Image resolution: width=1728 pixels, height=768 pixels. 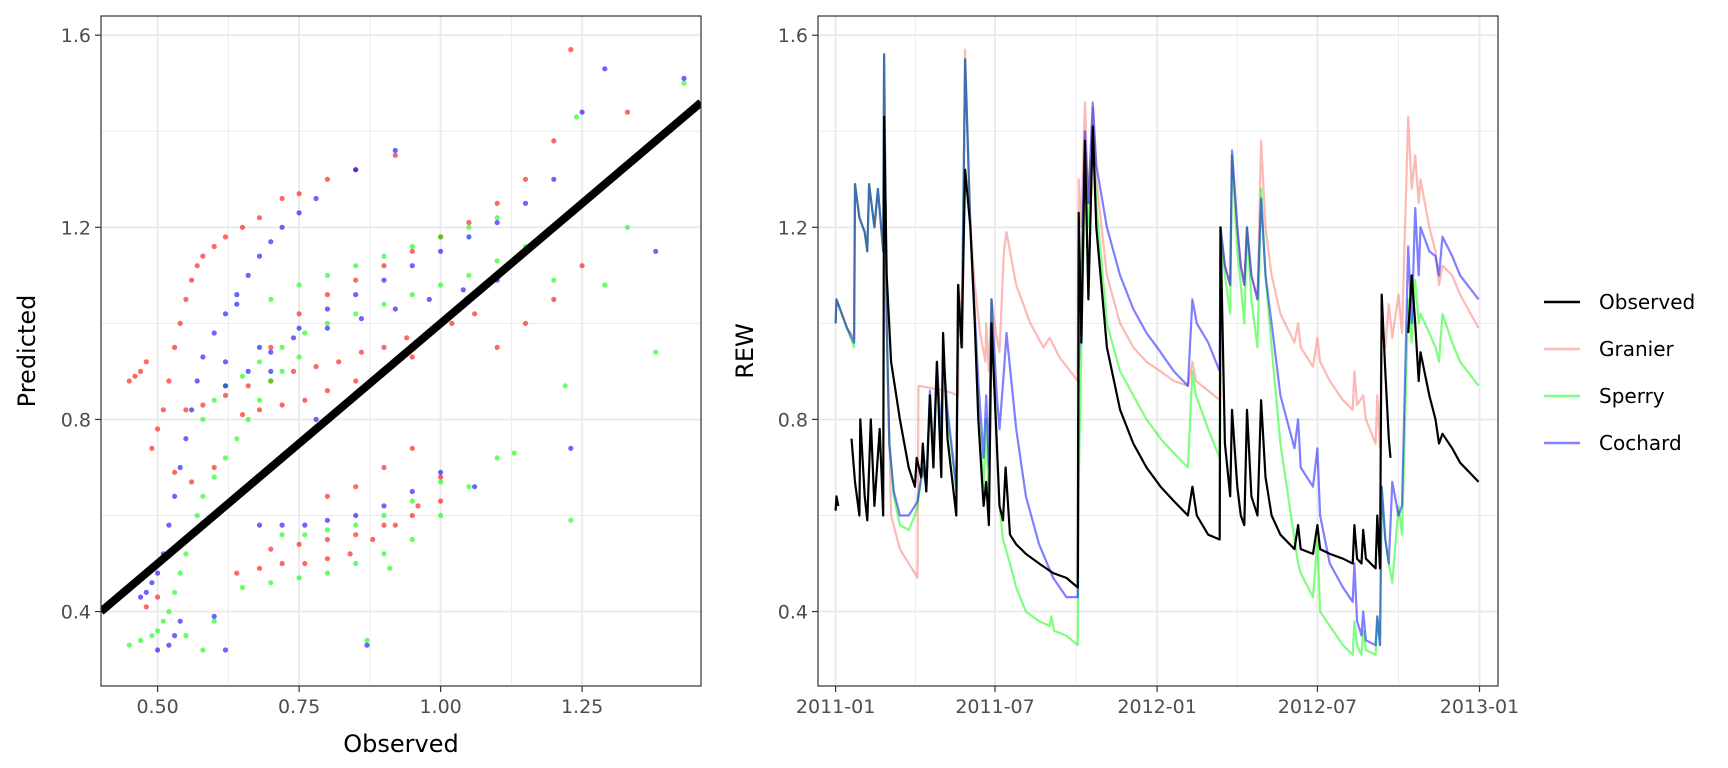 What do you see at coordinates (1479, 707) in the screenshot?
I see `timeseries-x-tick-label: 2013-01` at bounding box center [1479, 707].